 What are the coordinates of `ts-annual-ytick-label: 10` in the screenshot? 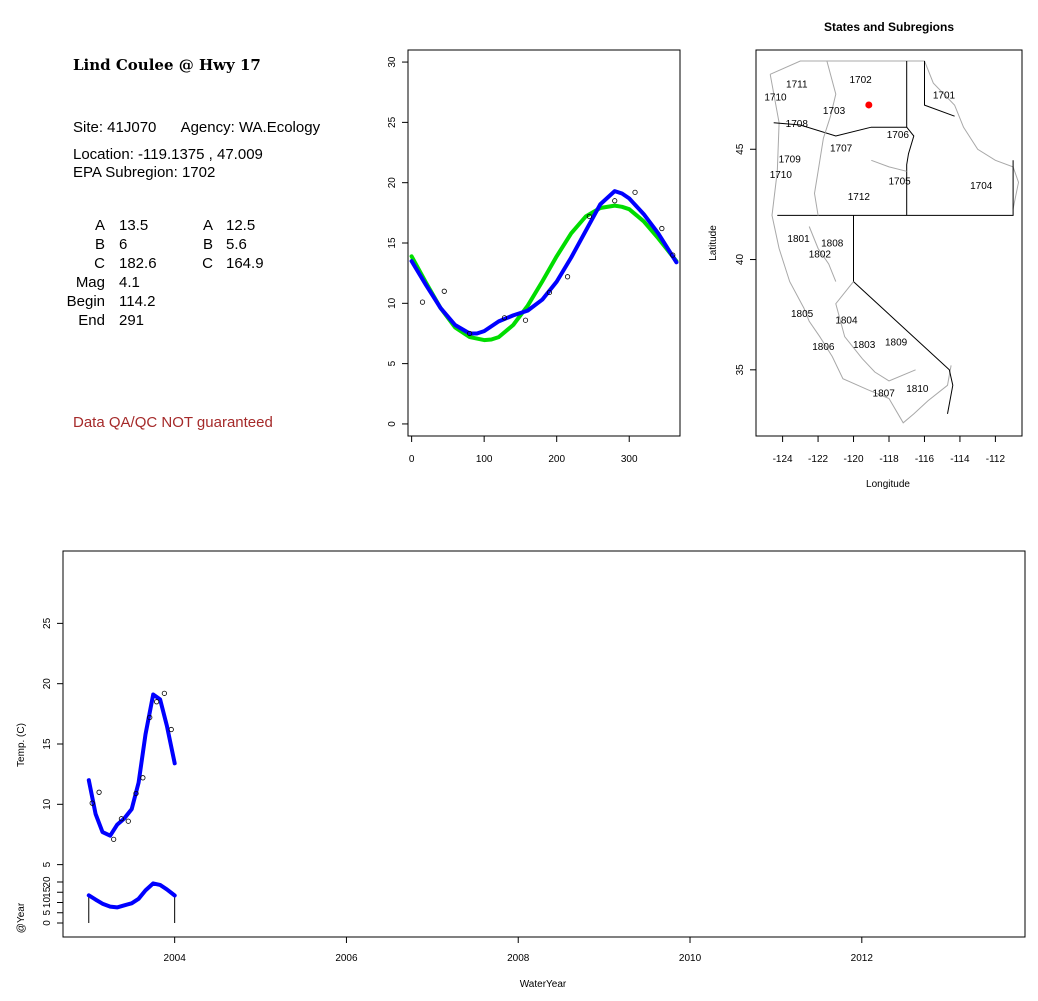 It's located at (47, 903).